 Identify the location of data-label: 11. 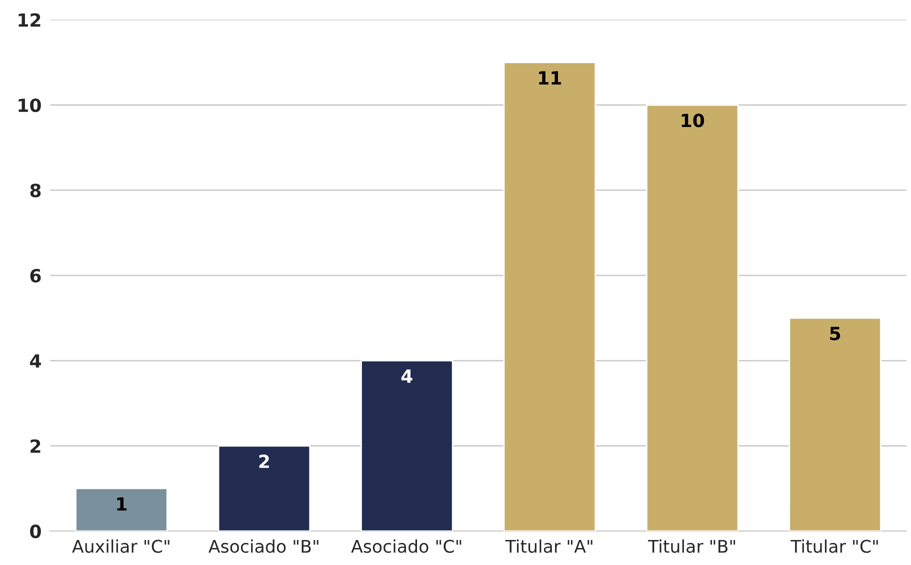
(550, 77).